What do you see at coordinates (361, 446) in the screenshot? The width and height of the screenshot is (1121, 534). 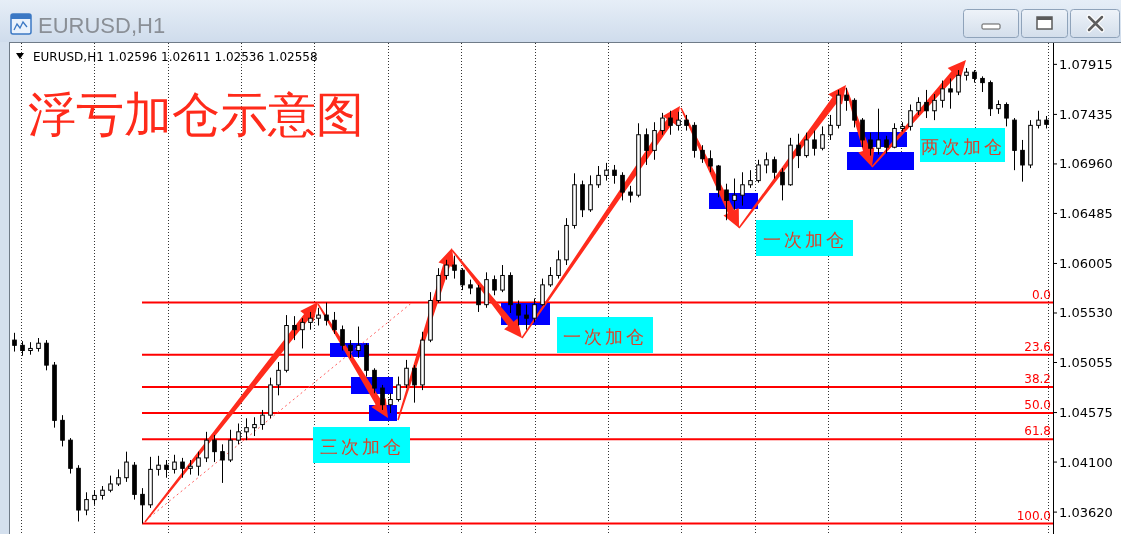 I see `annotation: 三次加仓` at bounding box center [361, 446].